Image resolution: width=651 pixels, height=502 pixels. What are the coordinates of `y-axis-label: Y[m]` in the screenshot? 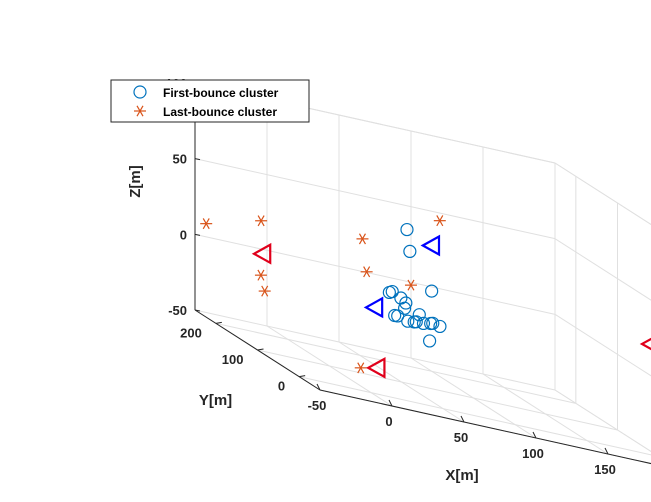 It's located at (215, 400).